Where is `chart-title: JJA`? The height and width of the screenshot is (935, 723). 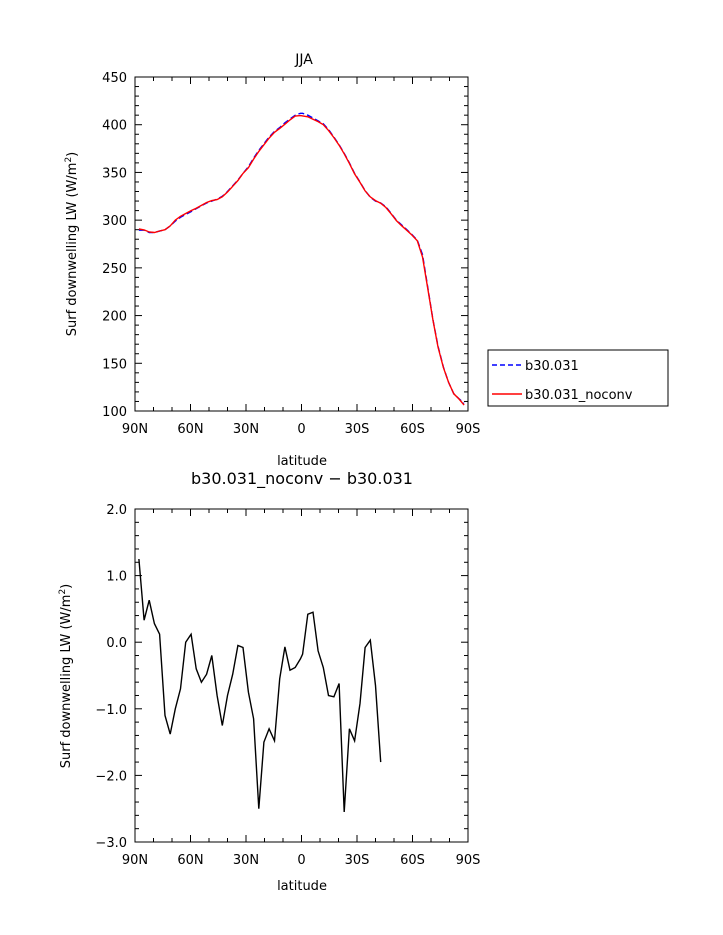 chart-title: JJA is located at coordinates (303, 60).